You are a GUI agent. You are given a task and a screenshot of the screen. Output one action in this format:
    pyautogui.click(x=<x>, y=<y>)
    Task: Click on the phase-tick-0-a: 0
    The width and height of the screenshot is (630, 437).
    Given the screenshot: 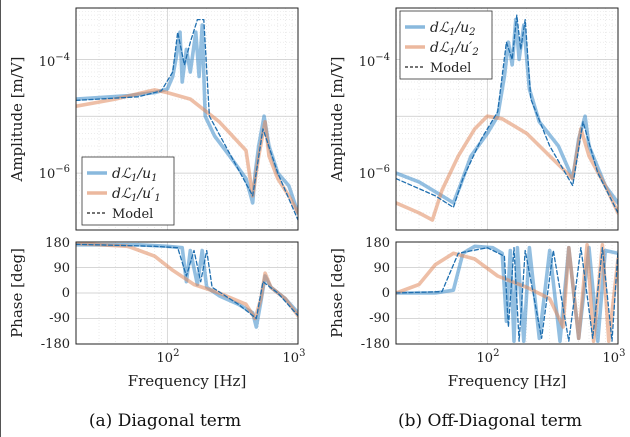 What is the action you would take?
    pyautogui.click(x=66, y=293)
    